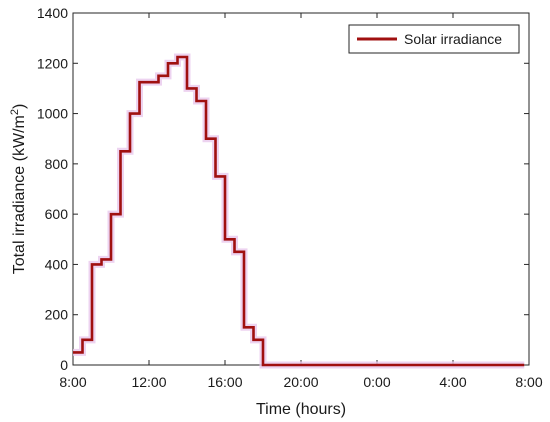  Describe the element at coordinates (52, 114) in the screenshot. I see `y-tick-label: 1000` at that location.